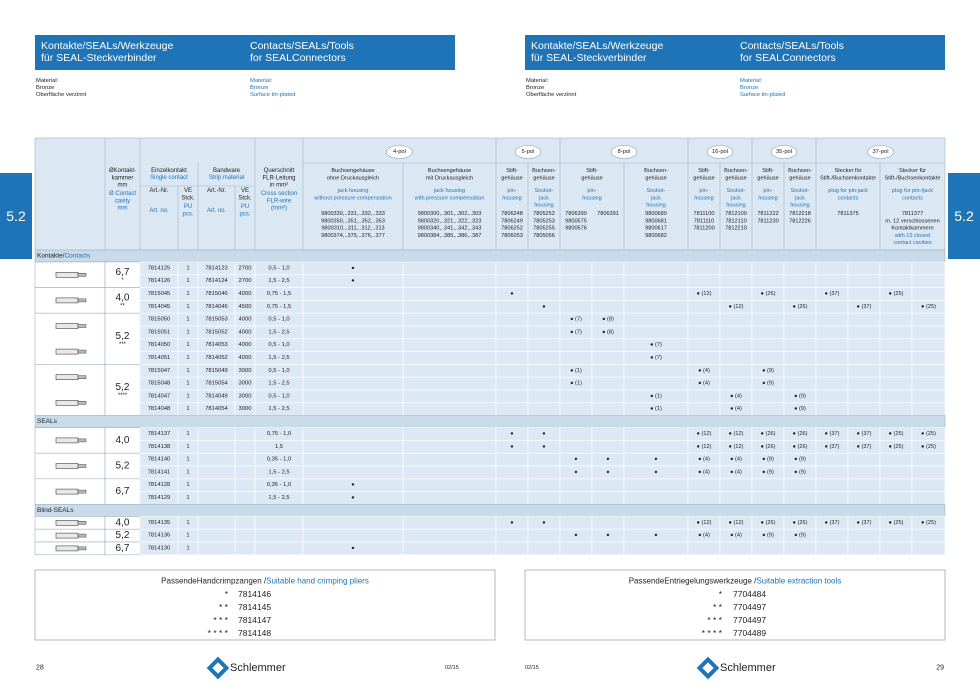  What do you see at coordinates (847, 214) in the screenshot?
I see `housing-number: 7811375` at bounding box center [847, 214].